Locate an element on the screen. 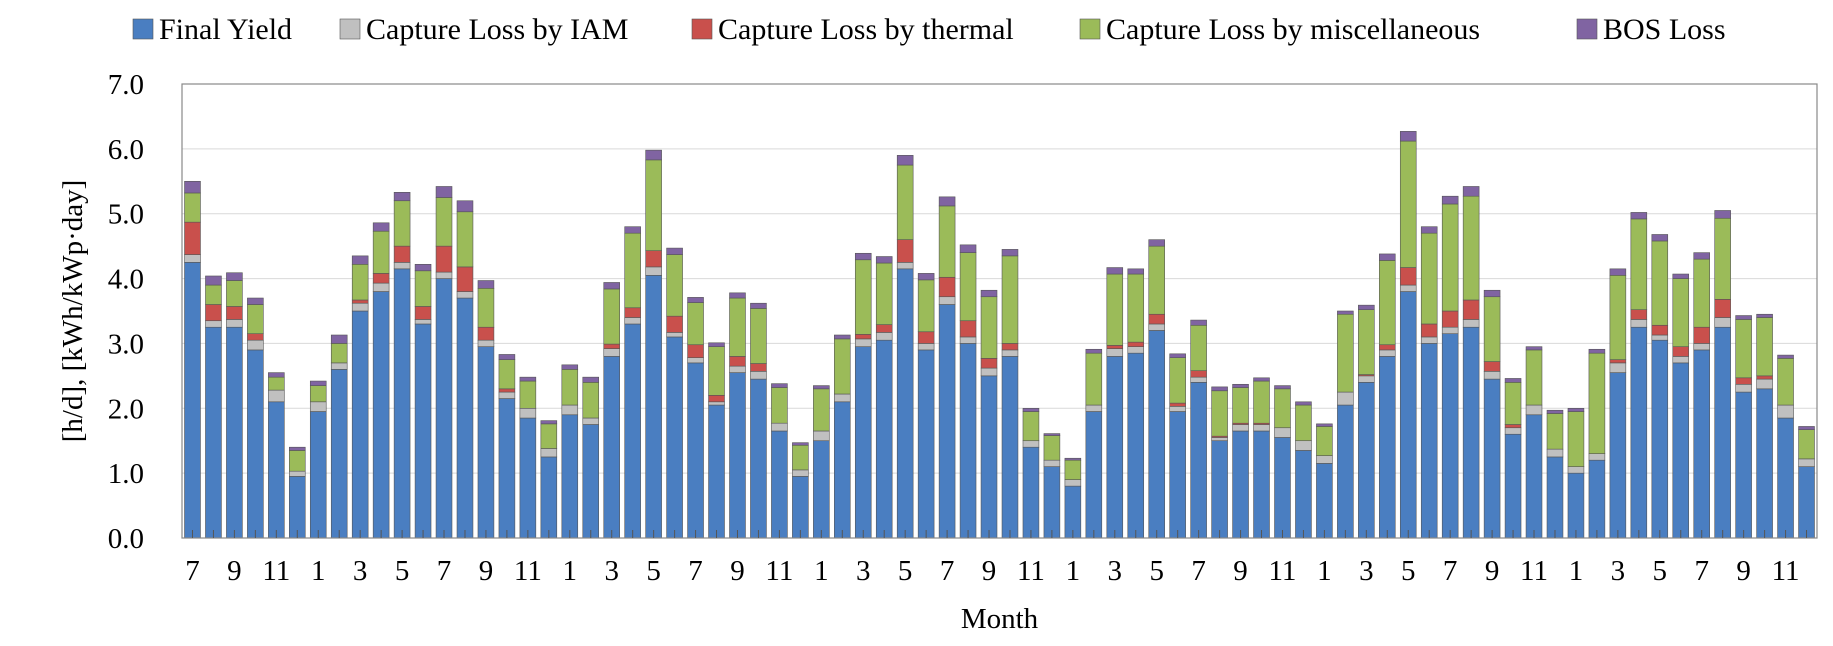 The image size is (1833, 646). x-tick-label: 9 is located at coordinates (234, 571).